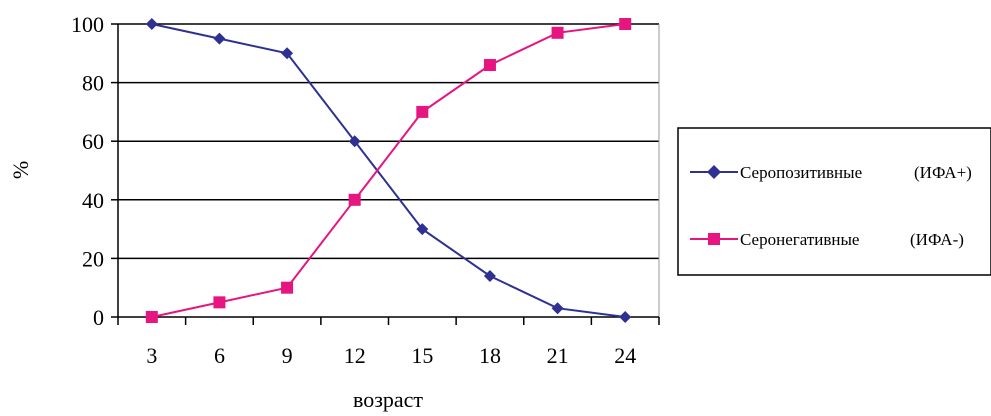  What do you see at coordinates (714, 239) in the screenshot?
I see `legend-marker-seronegative` at bounding box center [714, 239].